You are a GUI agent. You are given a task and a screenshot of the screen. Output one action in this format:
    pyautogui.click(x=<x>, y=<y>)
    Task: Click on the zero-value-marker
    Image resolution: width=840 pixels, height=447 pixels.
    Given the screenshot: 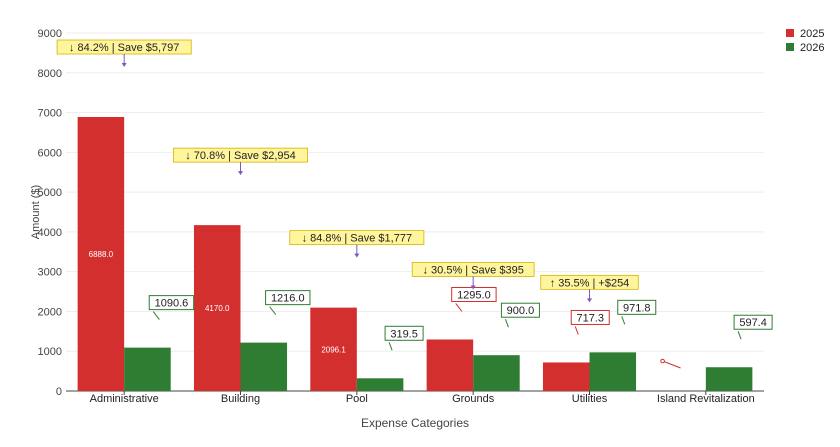 What is the action you would take?
    pyautogui.click(x=662, y=361)
    